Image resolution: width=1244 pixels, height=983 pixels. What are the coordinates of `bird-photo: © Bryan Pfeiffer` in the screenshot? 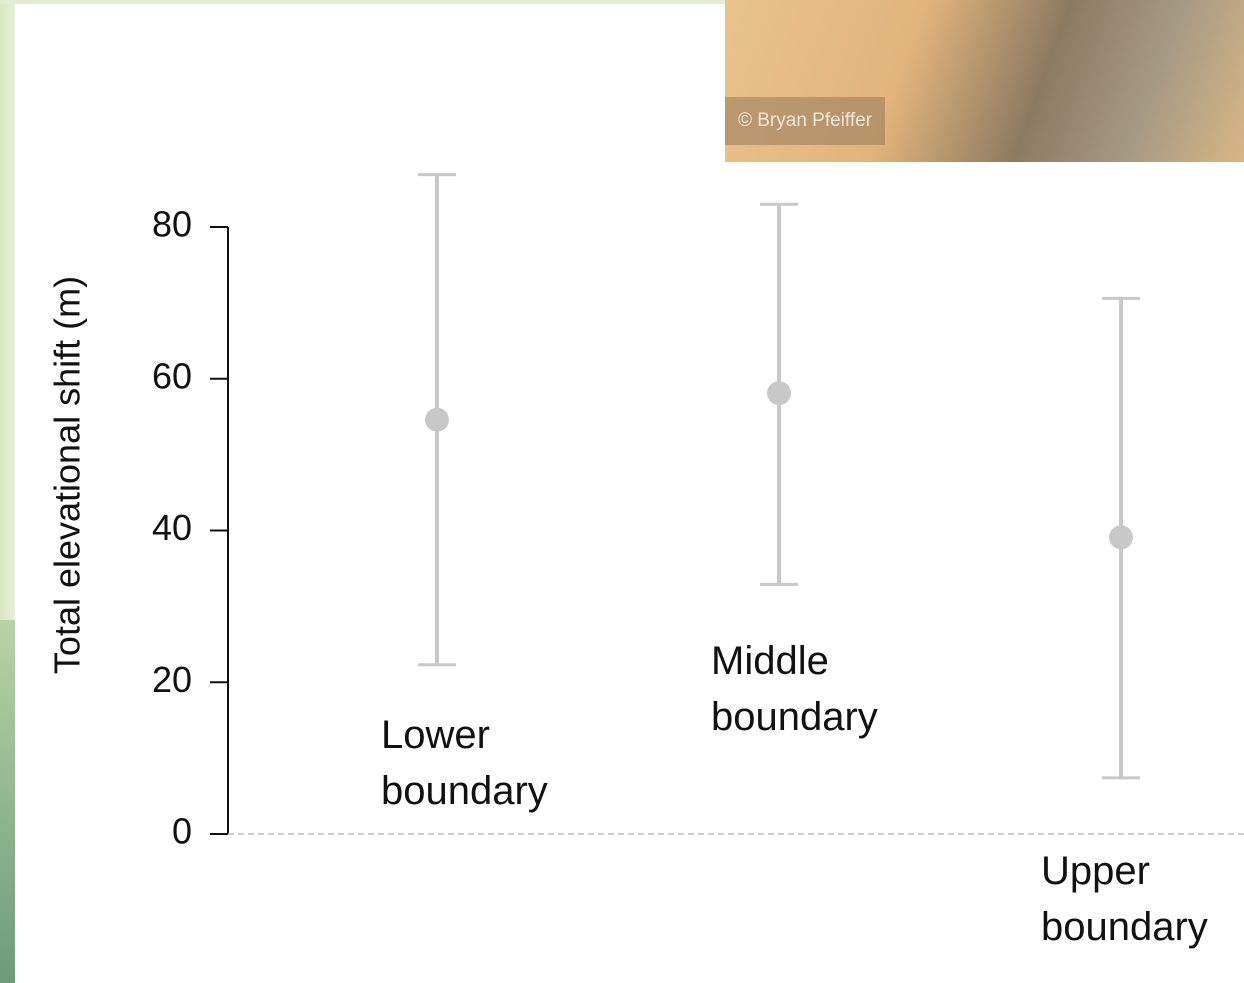 It's located at (984, 81).